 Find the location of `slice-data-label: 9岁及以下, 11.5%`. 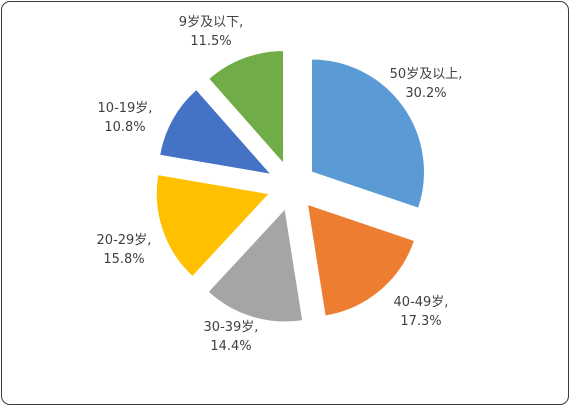

slice-data-label: 9岁及以下, 11.5% is located at coordinates (211, 32).